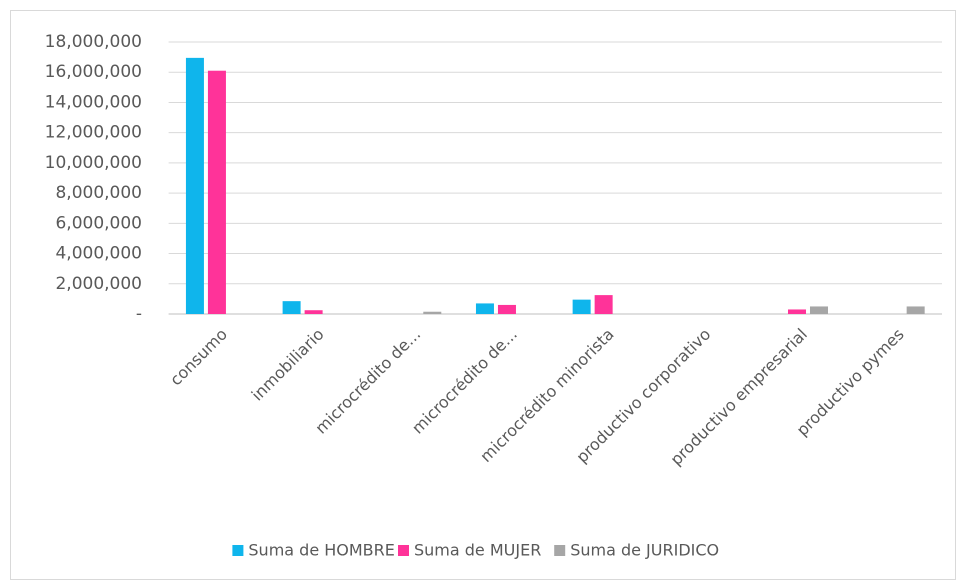  What do you see at coordinates (477, 550) in the screenshot?
I see `legend-label: Suma de MUJER` at bounding box center [477, 550].